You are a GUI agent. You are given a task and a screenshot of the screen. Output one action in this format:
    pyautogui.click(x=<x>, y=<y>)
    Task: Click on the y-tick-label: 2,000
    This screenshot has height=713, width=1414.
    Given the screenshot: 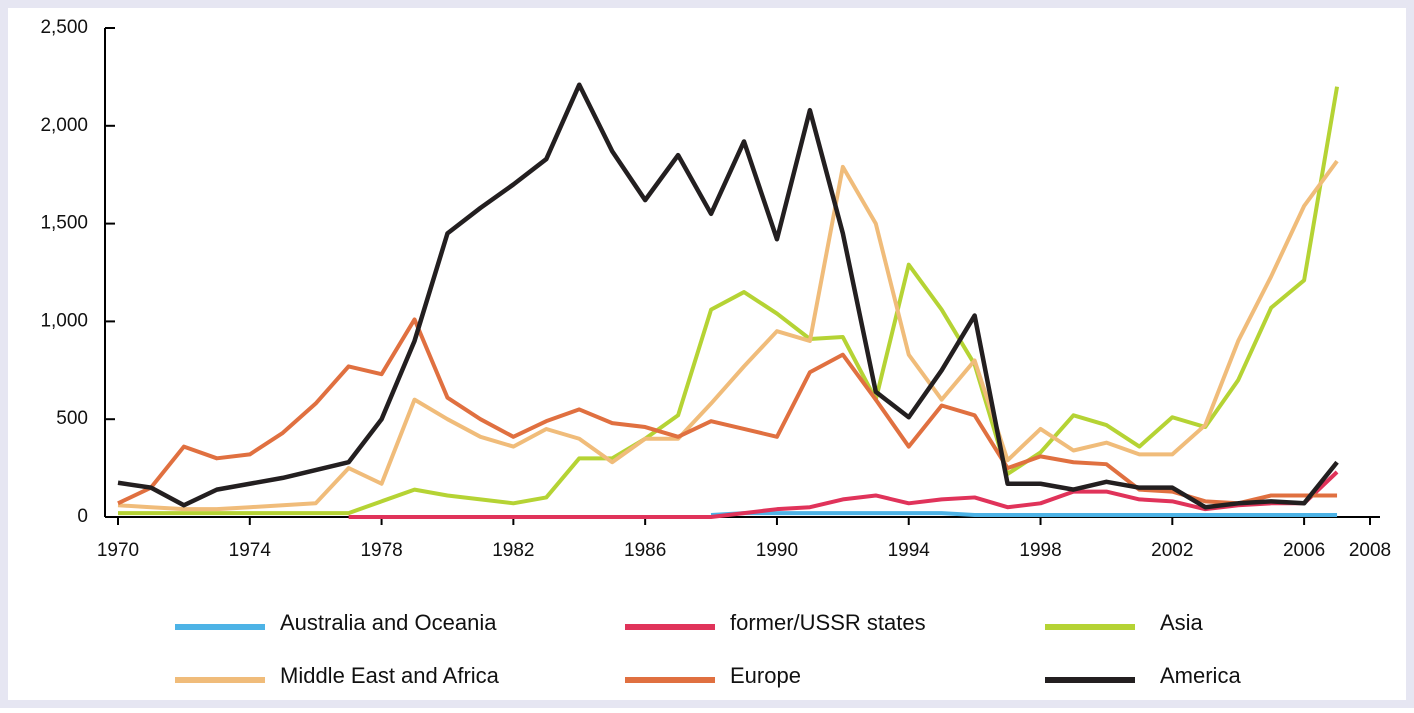 What is the action you would take?
    pyautogui.click(x=64, y=125)
    